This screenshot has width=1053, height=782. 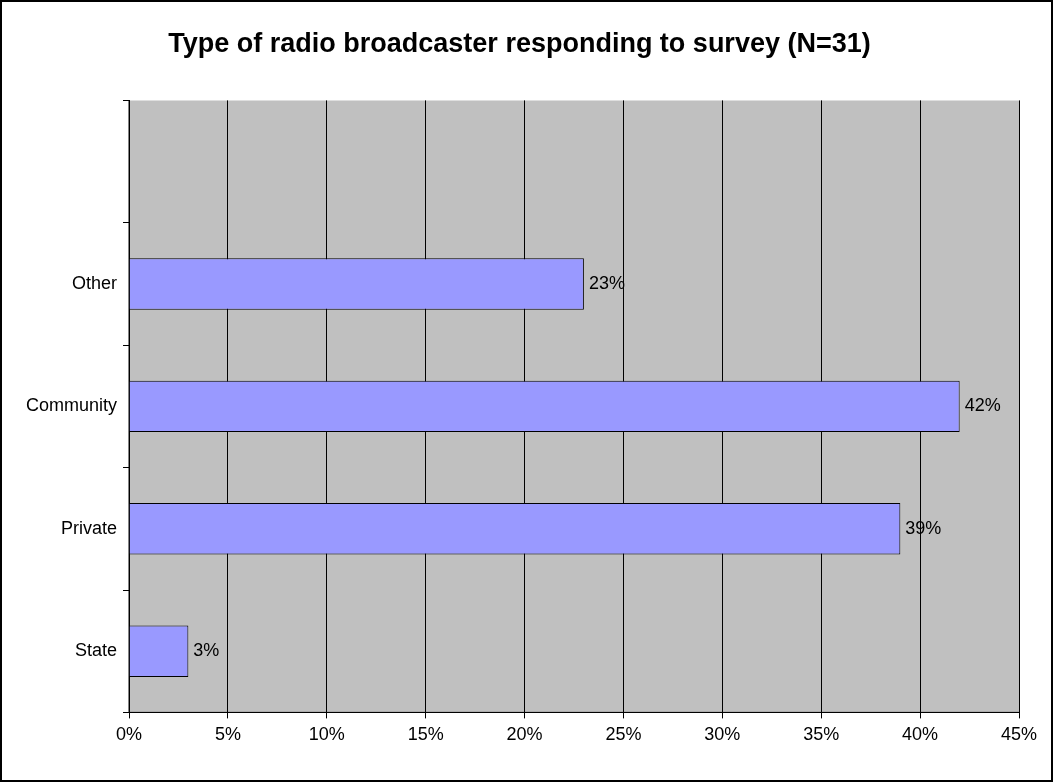 I want to click on x-tick-label: 0%, so click(x=129, y=734).